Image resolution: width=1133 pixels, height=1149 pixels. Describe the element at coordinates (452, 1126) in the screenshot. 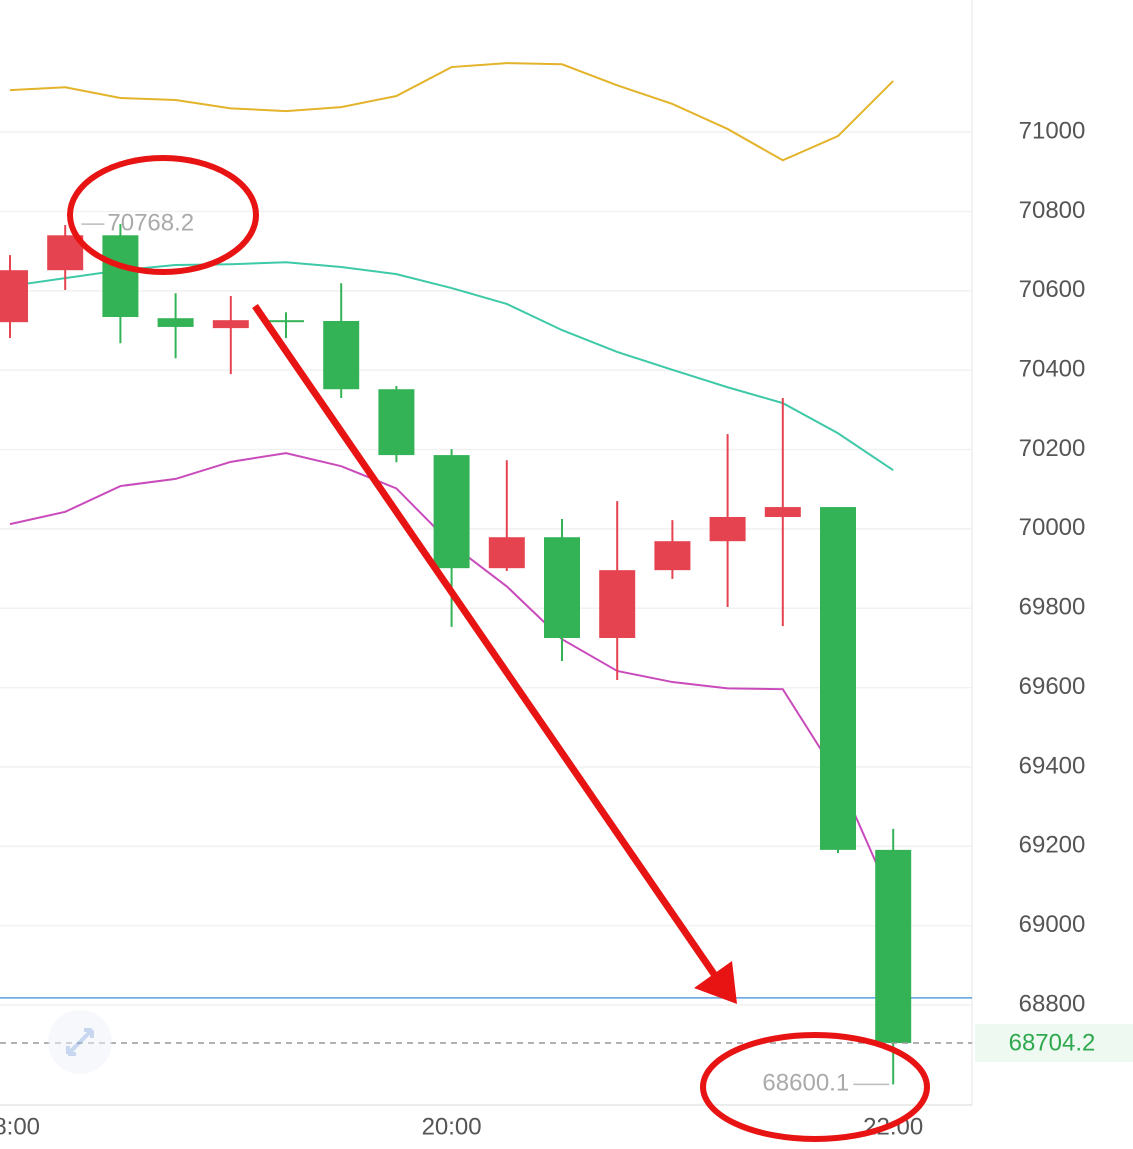

I see `x-tick-label: 20:00` at that location.